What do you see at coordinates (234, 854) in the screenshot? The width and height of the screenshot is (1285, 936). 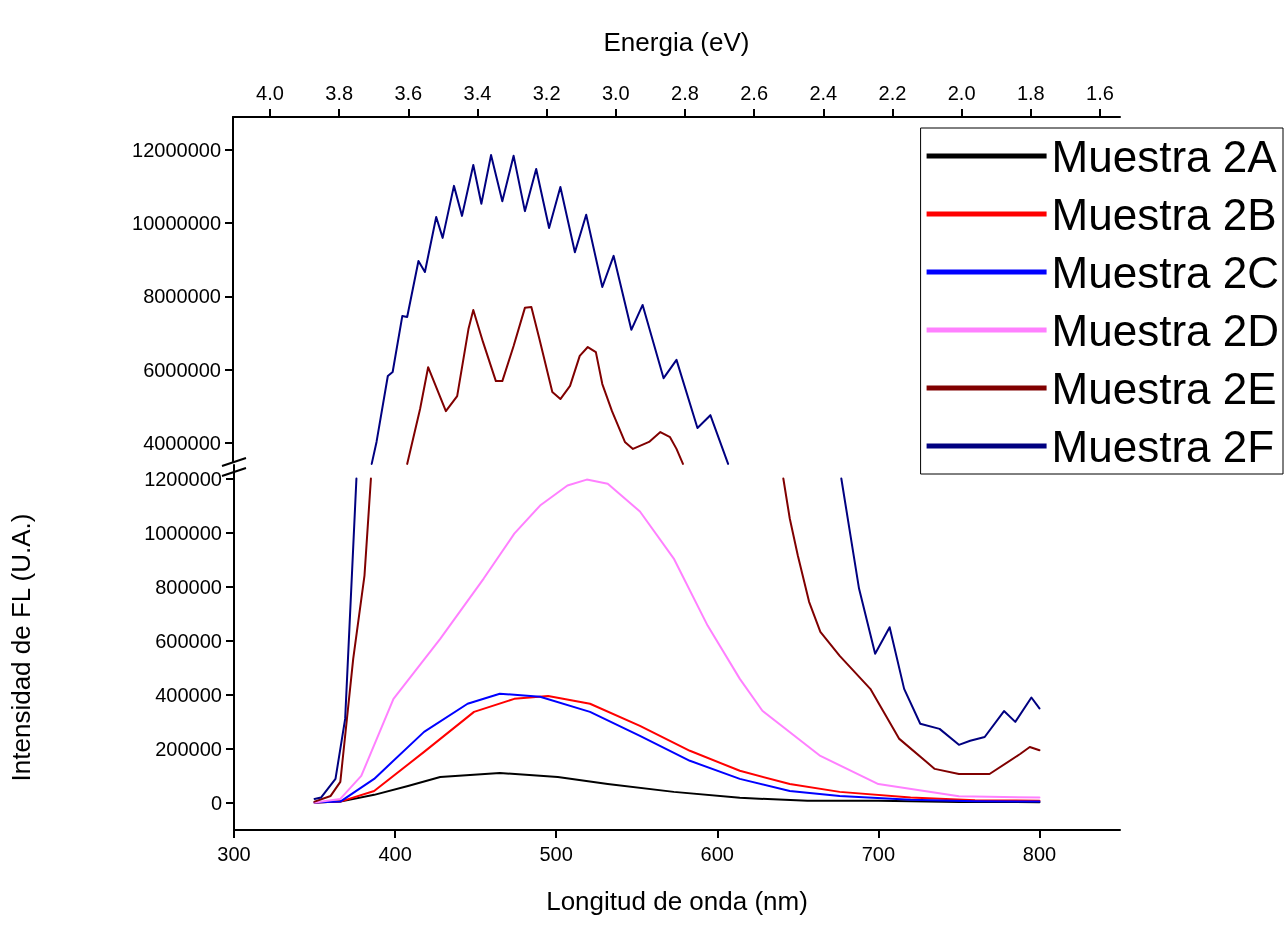 I see `x-tick-label: 300` at bounding box center [234, 854].